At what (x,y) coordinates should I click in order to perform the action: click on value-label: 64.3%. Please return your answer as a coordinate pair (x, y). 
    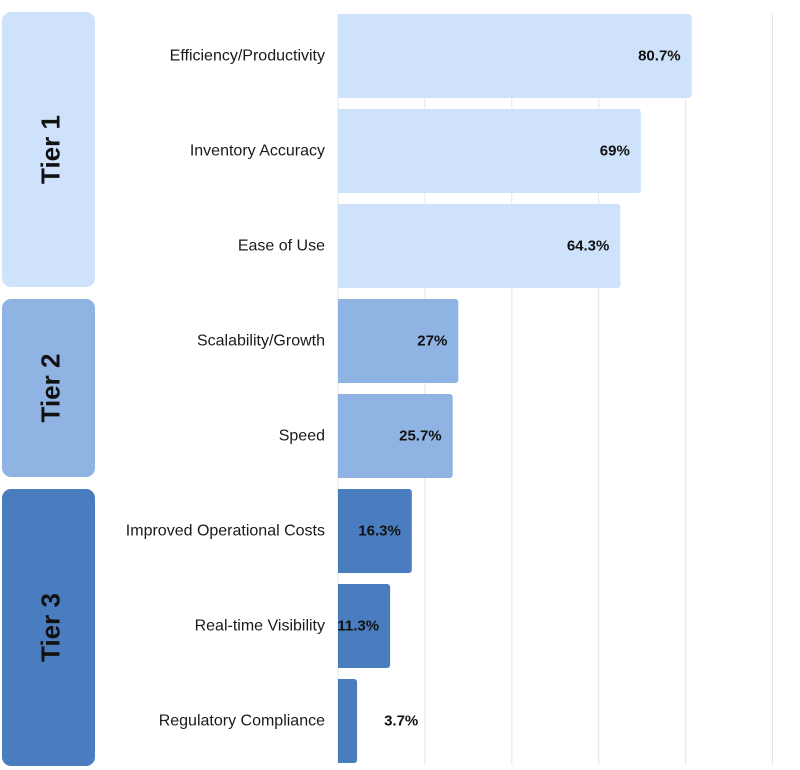
    Looking at the image, I should click on (588, 246).